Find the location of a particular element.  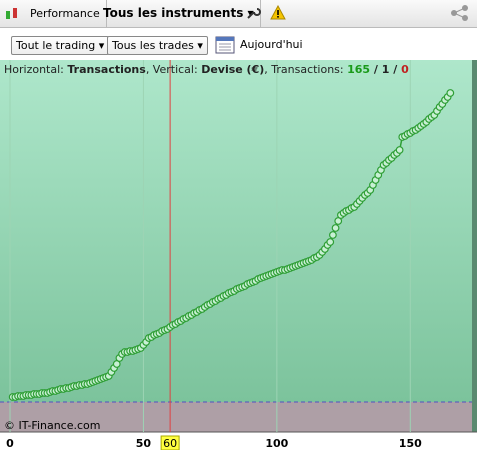

calendar-icon is located at coordinates (225, 44).